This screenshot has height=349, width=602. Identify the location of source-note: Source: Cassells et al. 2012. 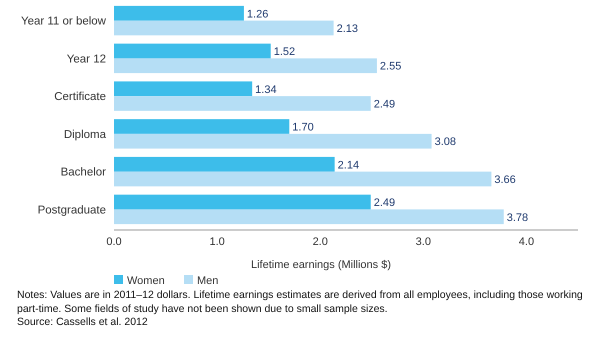
(83, 323).